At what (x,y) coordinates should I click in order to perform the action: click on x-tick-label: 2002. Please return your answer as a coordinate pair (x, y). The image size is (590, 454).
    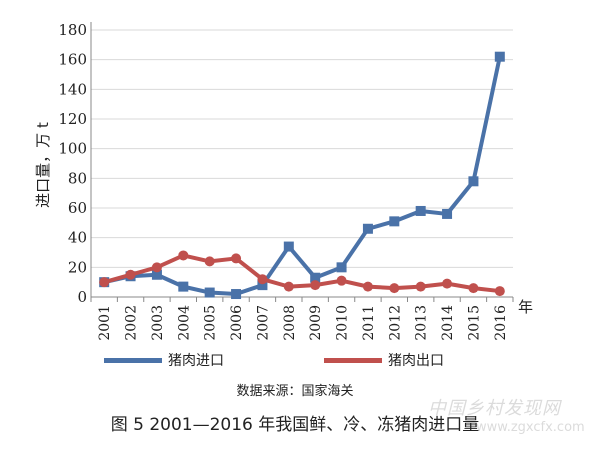
    Looking at the image, I should click on (132, 323).